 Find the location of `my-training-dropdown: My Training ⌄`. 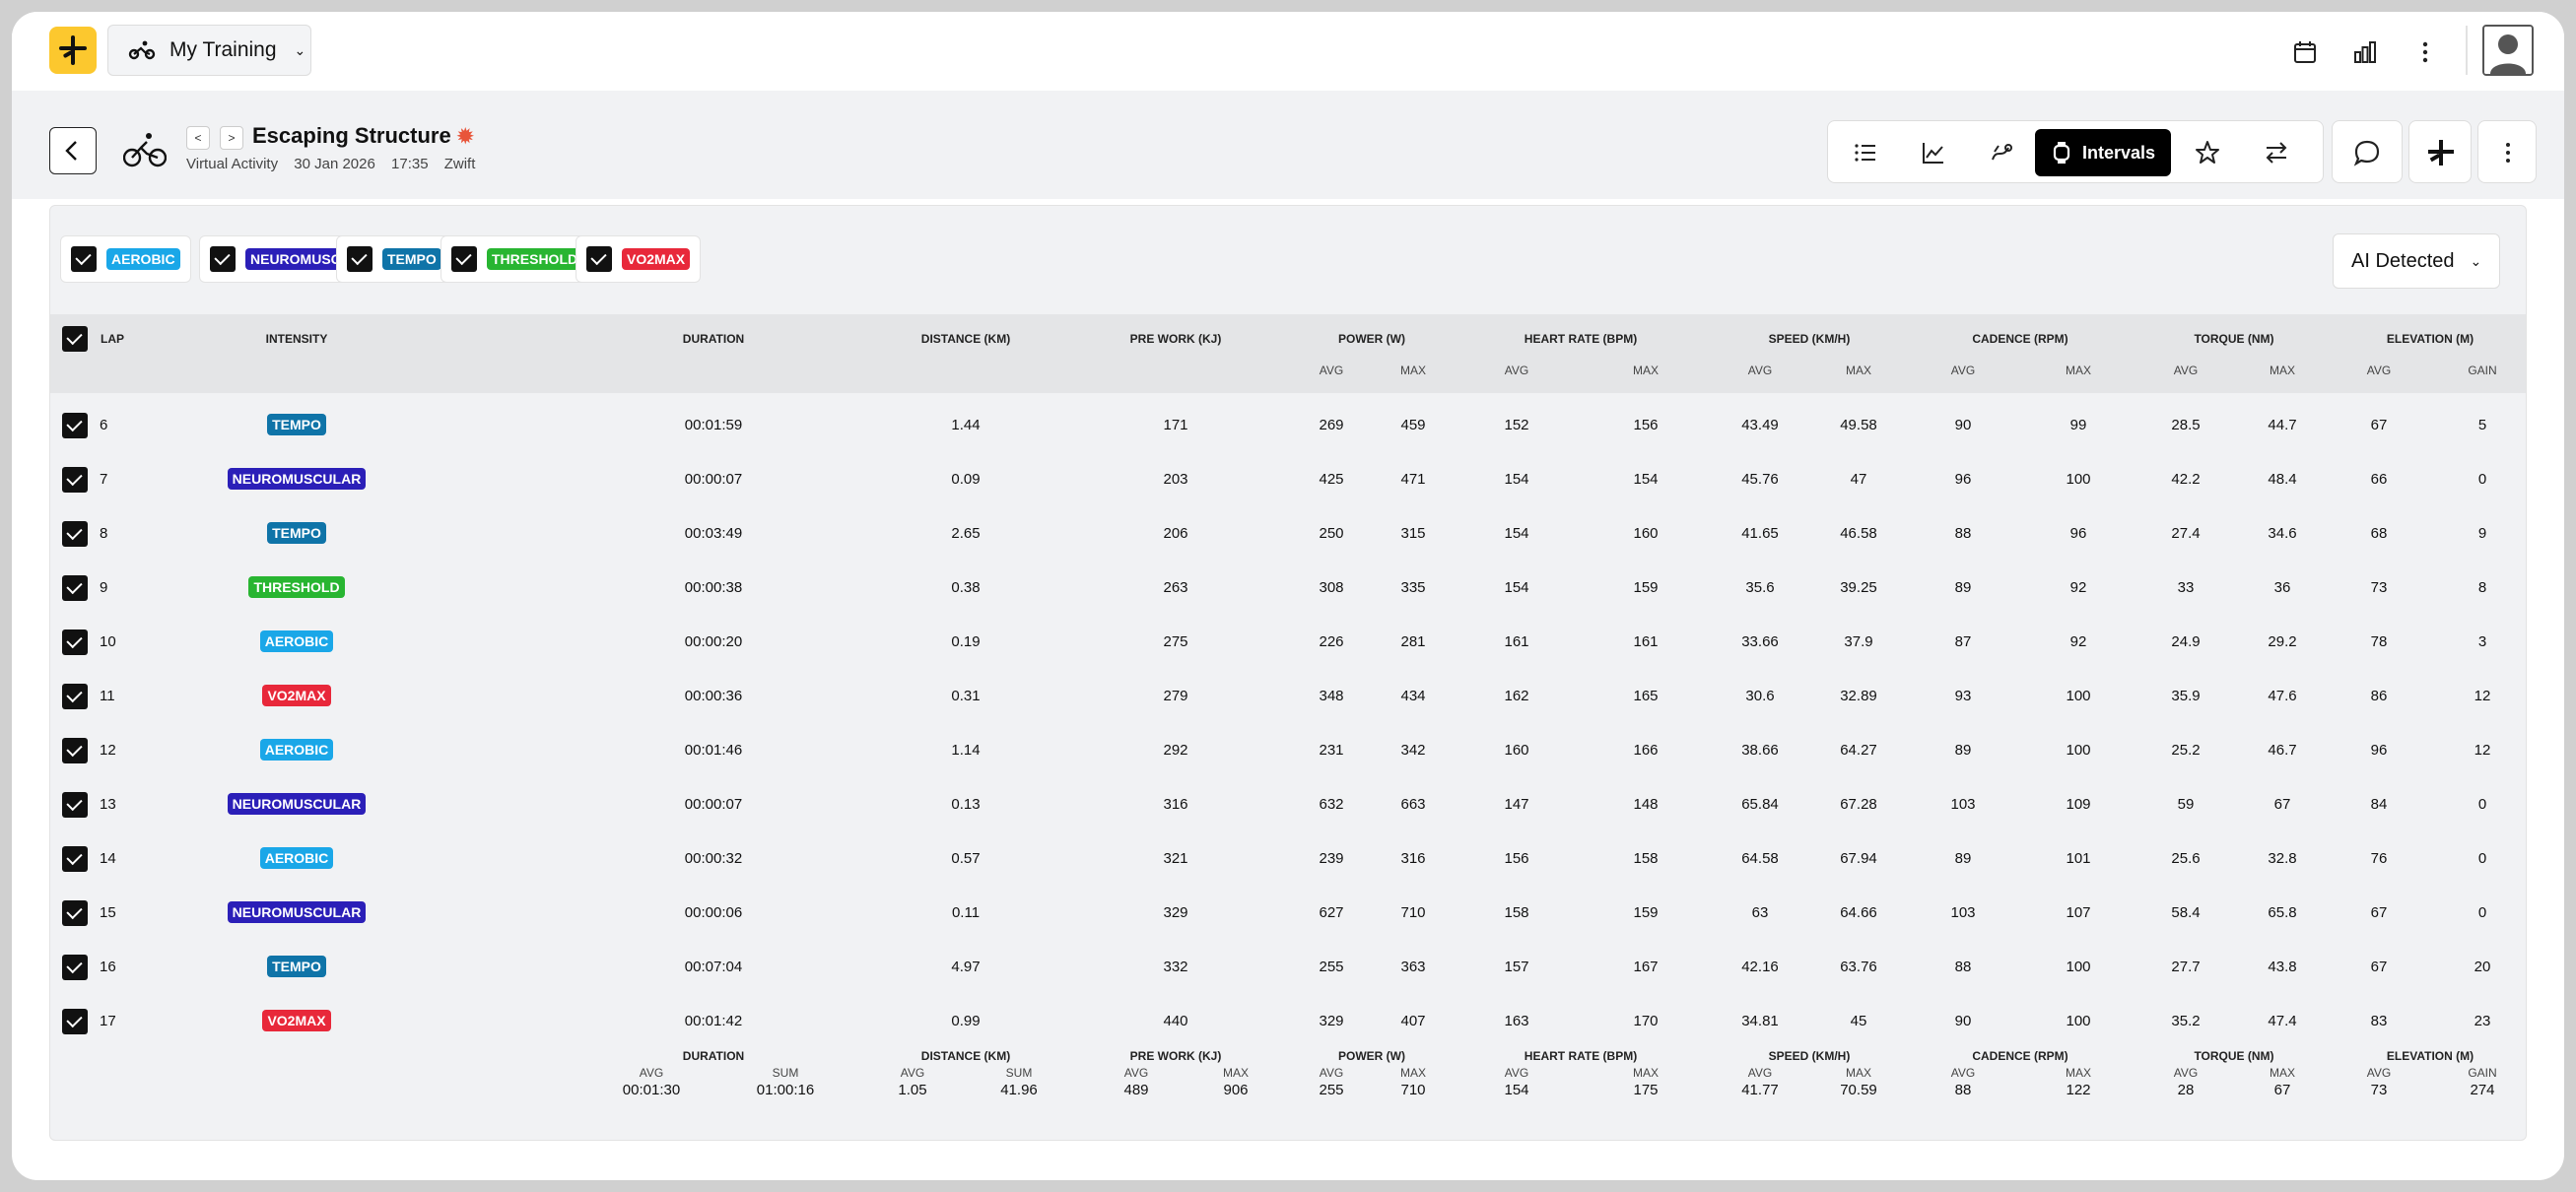

my-training-dropdown: My Training ⌄ is located at coordinates (209, 50).